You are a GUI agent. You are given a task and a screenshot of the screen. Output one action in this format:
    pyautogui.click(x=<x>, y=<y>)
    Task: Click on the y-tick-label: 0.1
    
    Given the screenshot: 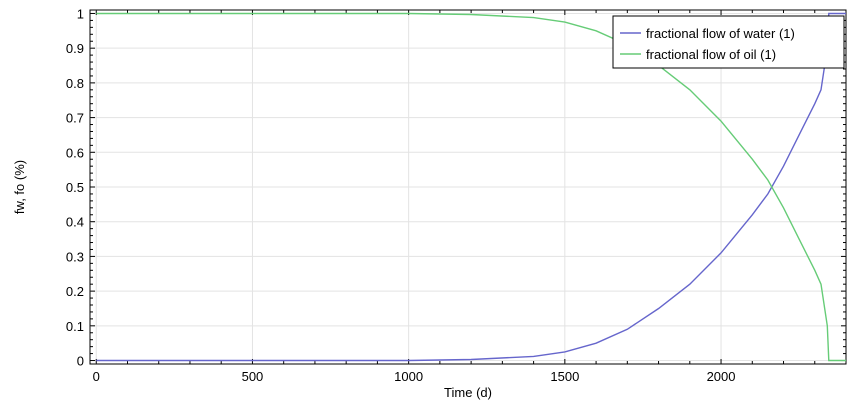 What is the action you would take?
    pyautogui.click(x=75, y=326)
    